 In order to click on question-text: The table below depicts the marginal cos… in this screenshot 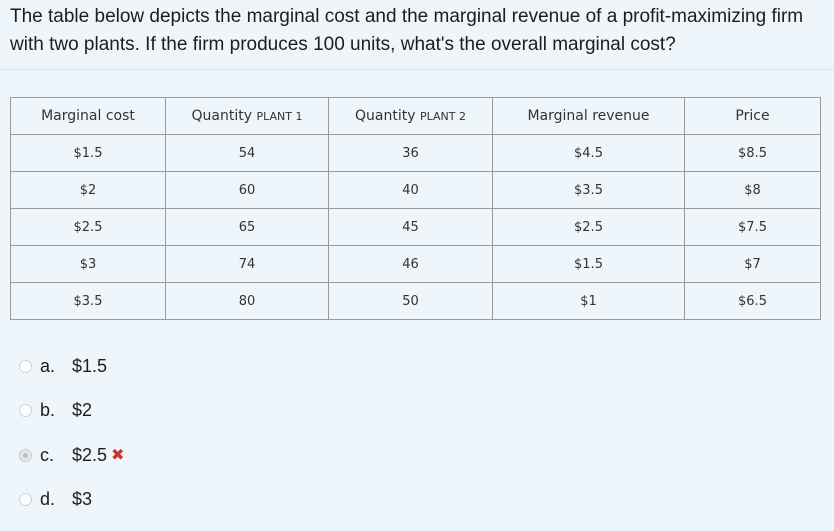, I will do `click(407, 30)`.